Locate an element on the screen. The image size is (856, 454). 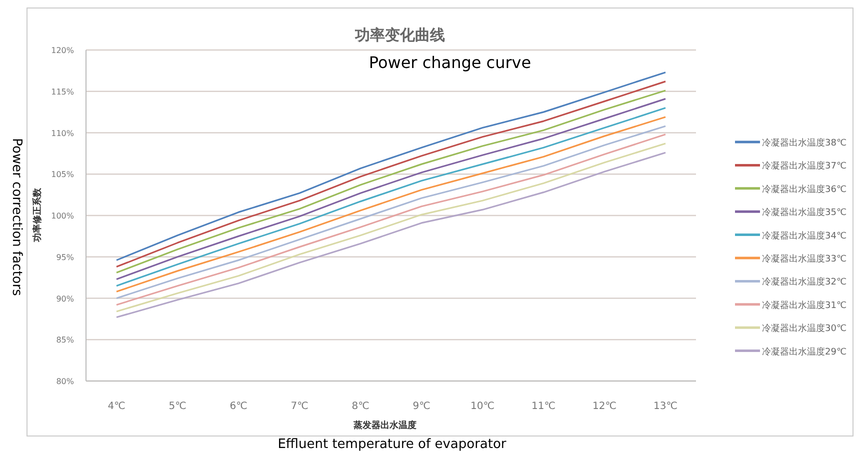
legend-label: 冷凝器出水温度31℃ is located at coordinates (804, 305).